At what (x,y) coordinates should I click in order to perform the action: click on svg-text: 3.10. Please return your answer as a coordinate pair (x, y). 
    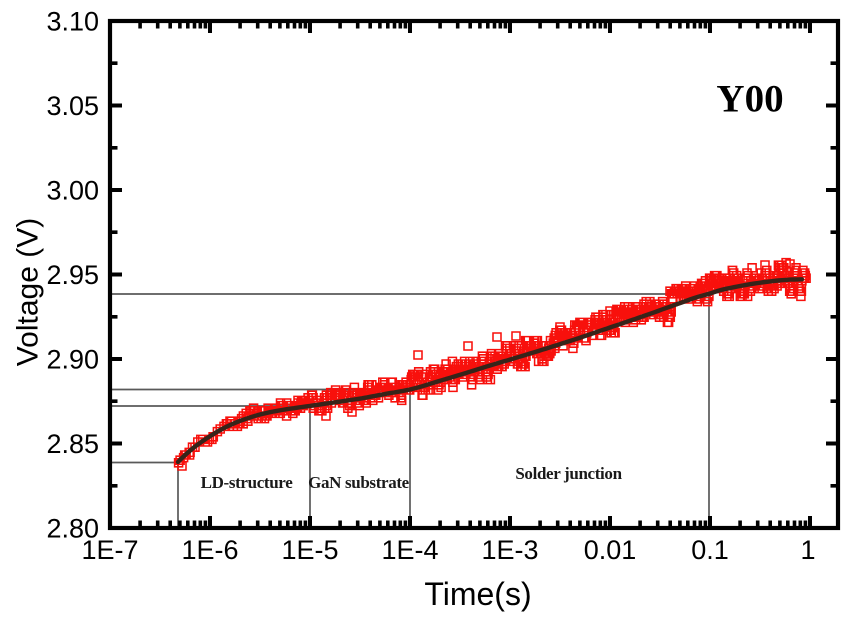
    Looking at the image, I should click on (72, 22).